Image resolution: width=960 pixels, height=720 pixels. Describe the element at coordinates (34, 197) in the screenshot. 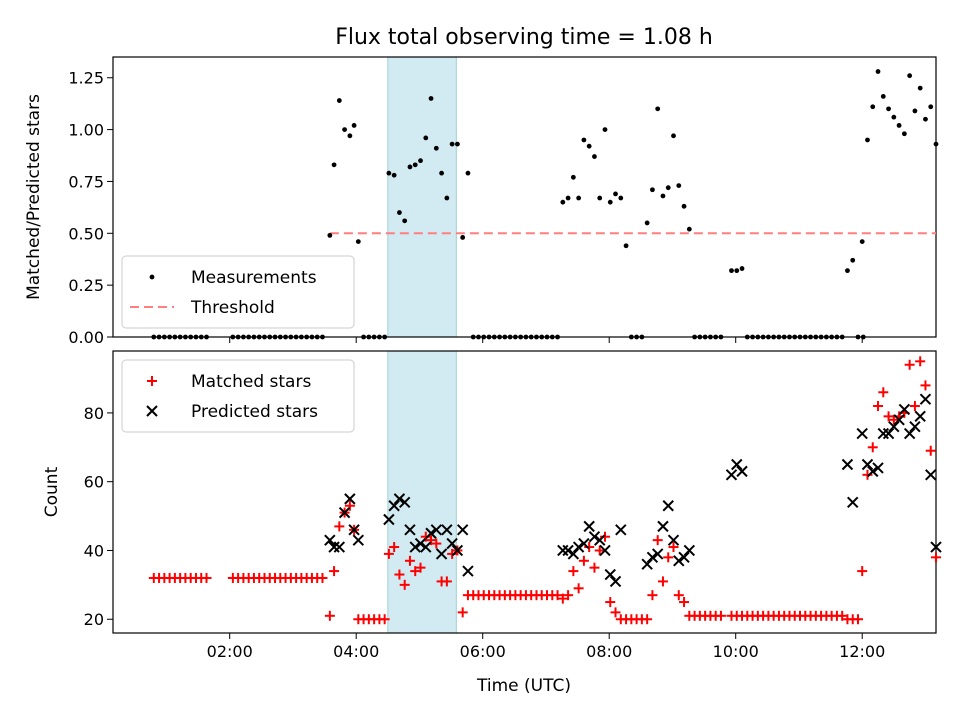

I see `top-y-axis-label: Matched/Predicted stars` at that location.